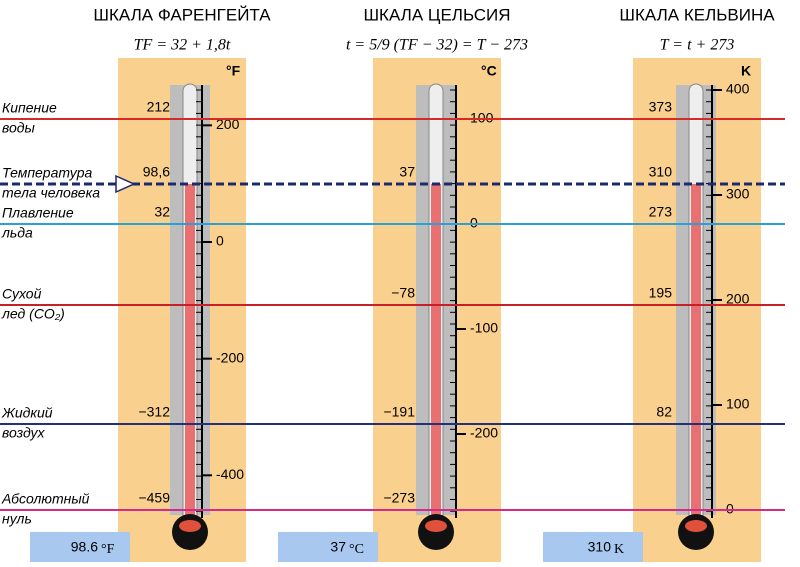  Describe the element at coordinates (154, 412) in the screenshot. I see `point-label: −312` at that location.